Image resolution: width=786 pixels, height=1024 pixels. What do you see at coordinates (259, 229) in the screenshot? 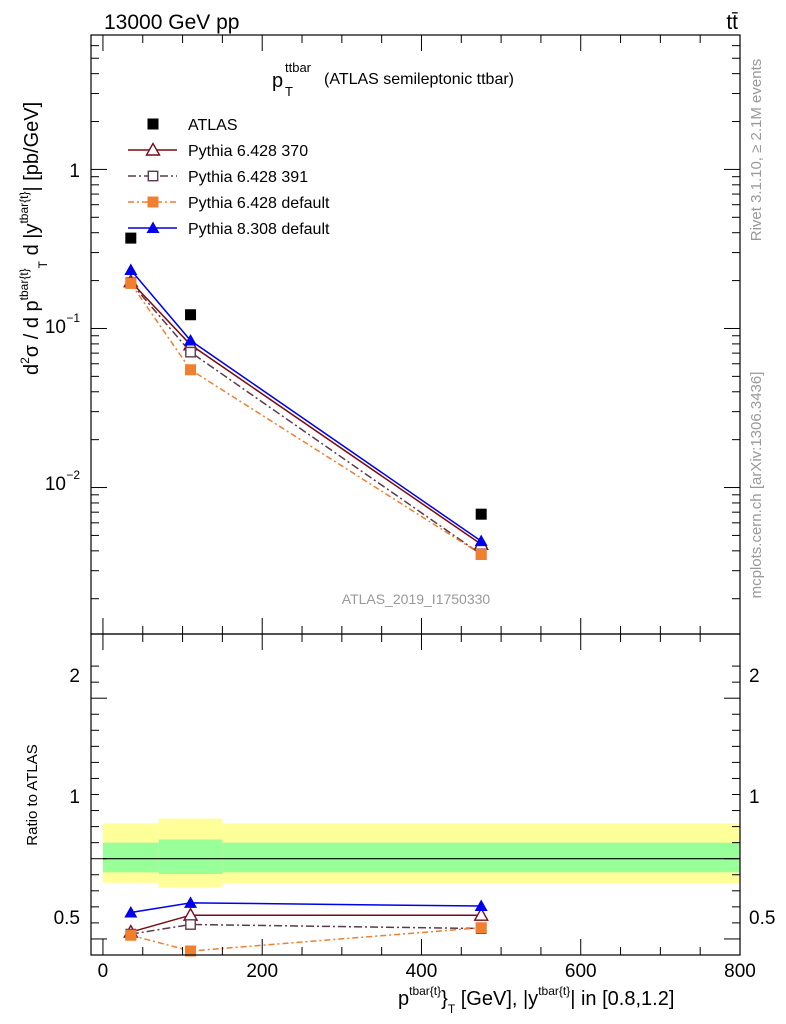
I see `legend-label: Pythia 8.308 default` at bounding box center [259, 229].